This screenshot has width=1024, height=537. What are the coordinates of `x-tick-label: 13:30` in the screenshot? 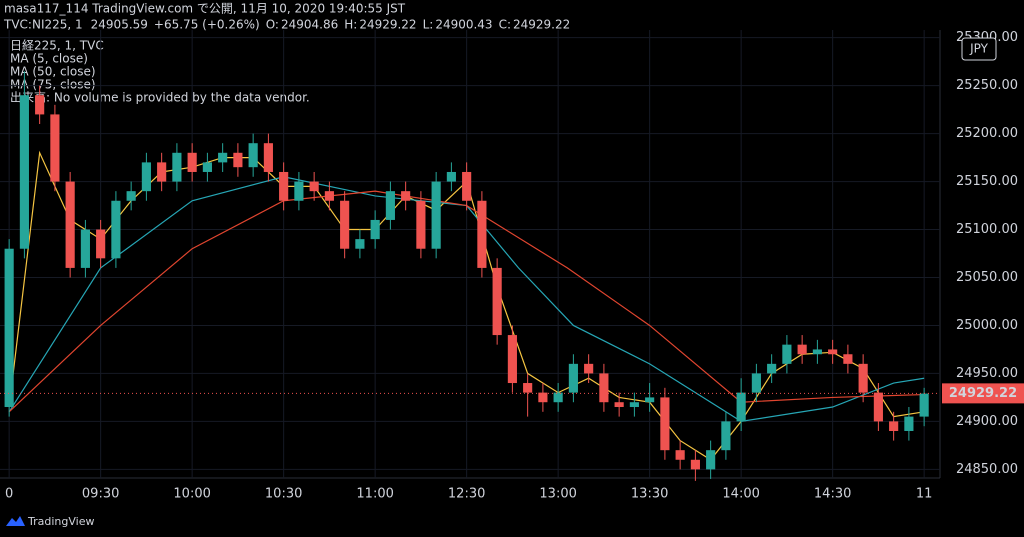 It's located at (649, 494).